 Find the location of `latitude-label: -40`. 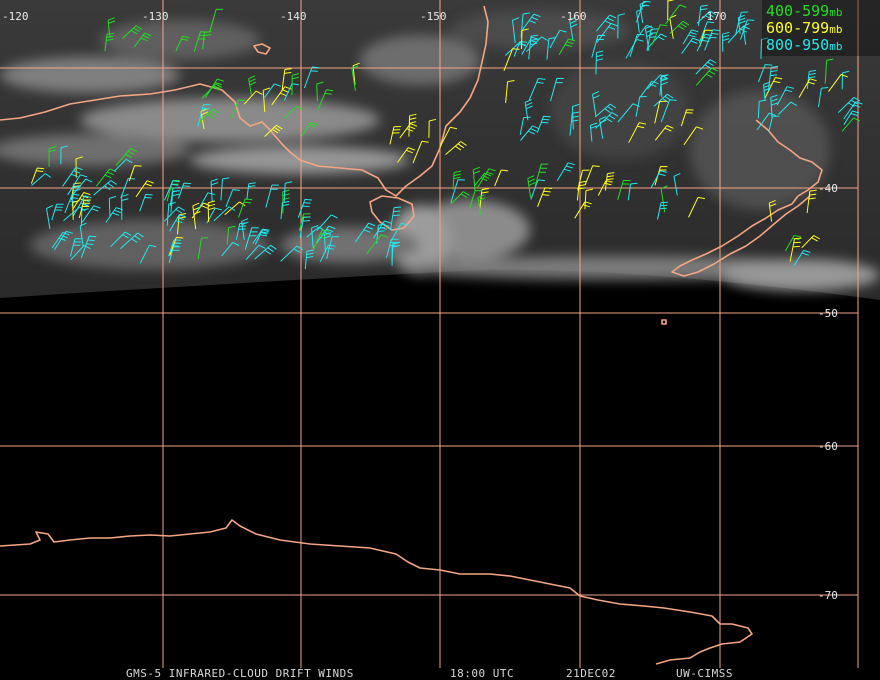

latitude-label: -40 is located at coordinates (828, 188).